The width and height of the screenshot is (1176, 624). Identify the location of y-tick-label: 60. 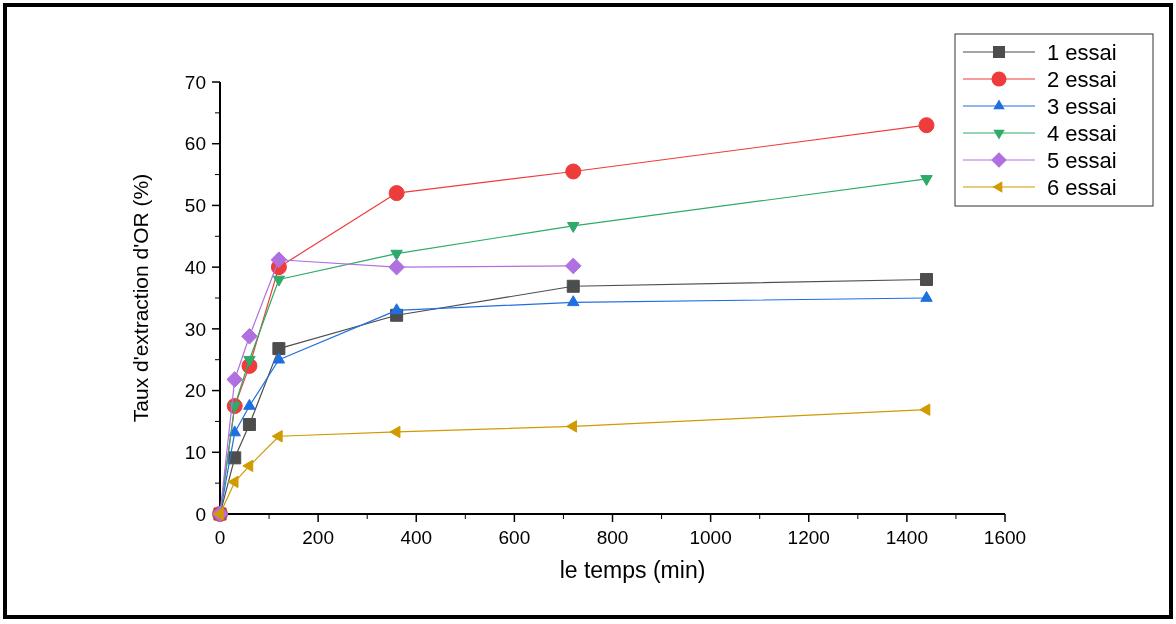
(195, 144).